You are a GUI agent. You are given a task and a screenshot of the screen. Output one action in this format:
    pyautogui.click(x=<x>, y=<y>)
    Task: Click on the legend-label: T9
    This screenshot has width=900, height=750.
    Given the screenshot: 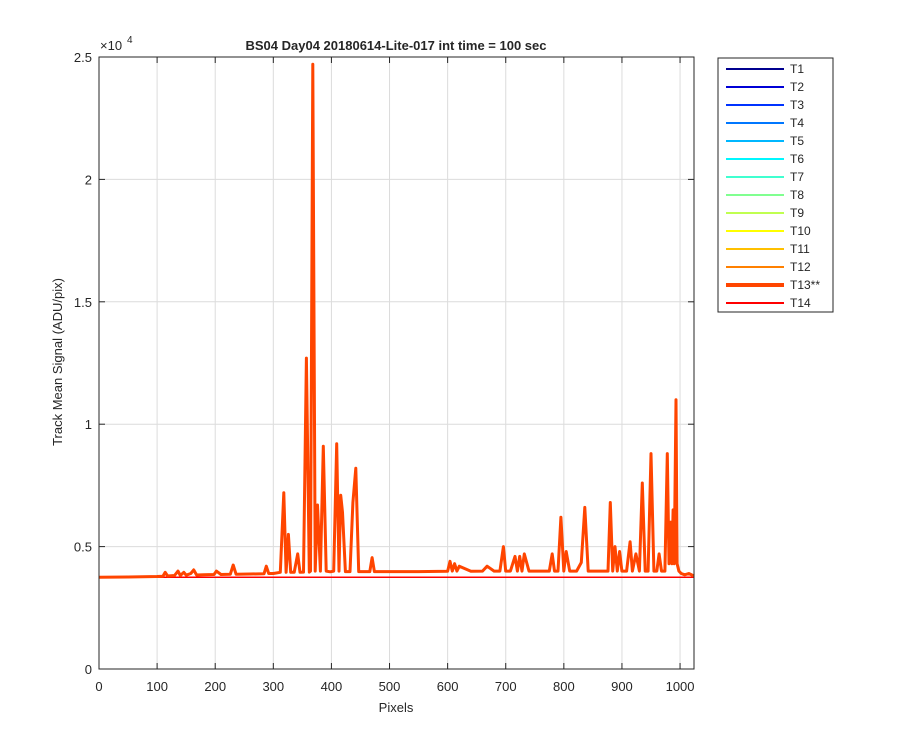 What is the action you would take?
    pyautogui.click(x=797, y=213)
    